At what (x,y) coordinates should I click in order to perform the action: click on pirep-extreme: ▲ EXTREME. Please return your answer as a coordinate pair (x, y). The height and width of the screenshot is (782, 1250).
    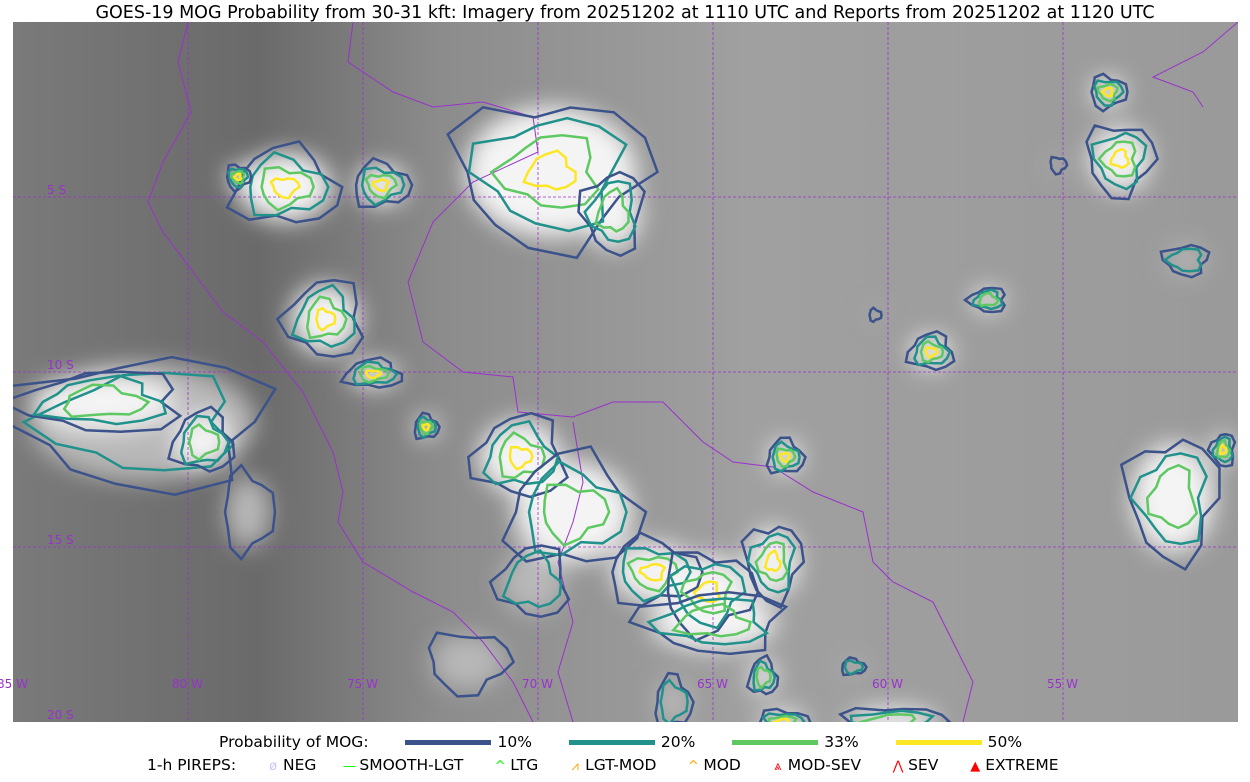
    Looking at the image, I should click on (1011, 765).